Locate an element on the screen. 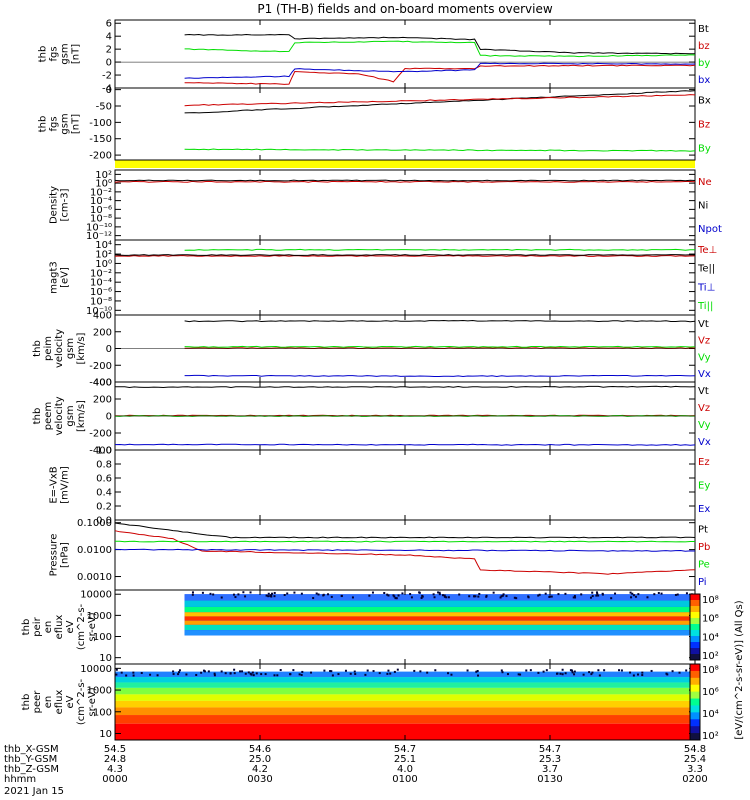 The width and height of the screenshot is (750, 800). ephemeris-value: 0000 is located at coordinates (114, 779).